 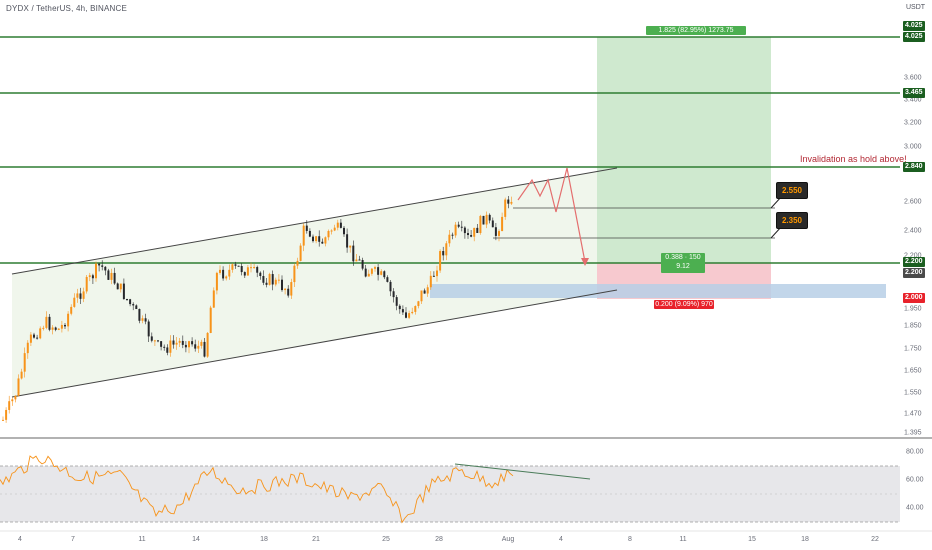 What do you see at coordinates (314, 221) in the screenshot?
I see `channel-top-line` at bounding box center [314, 221].